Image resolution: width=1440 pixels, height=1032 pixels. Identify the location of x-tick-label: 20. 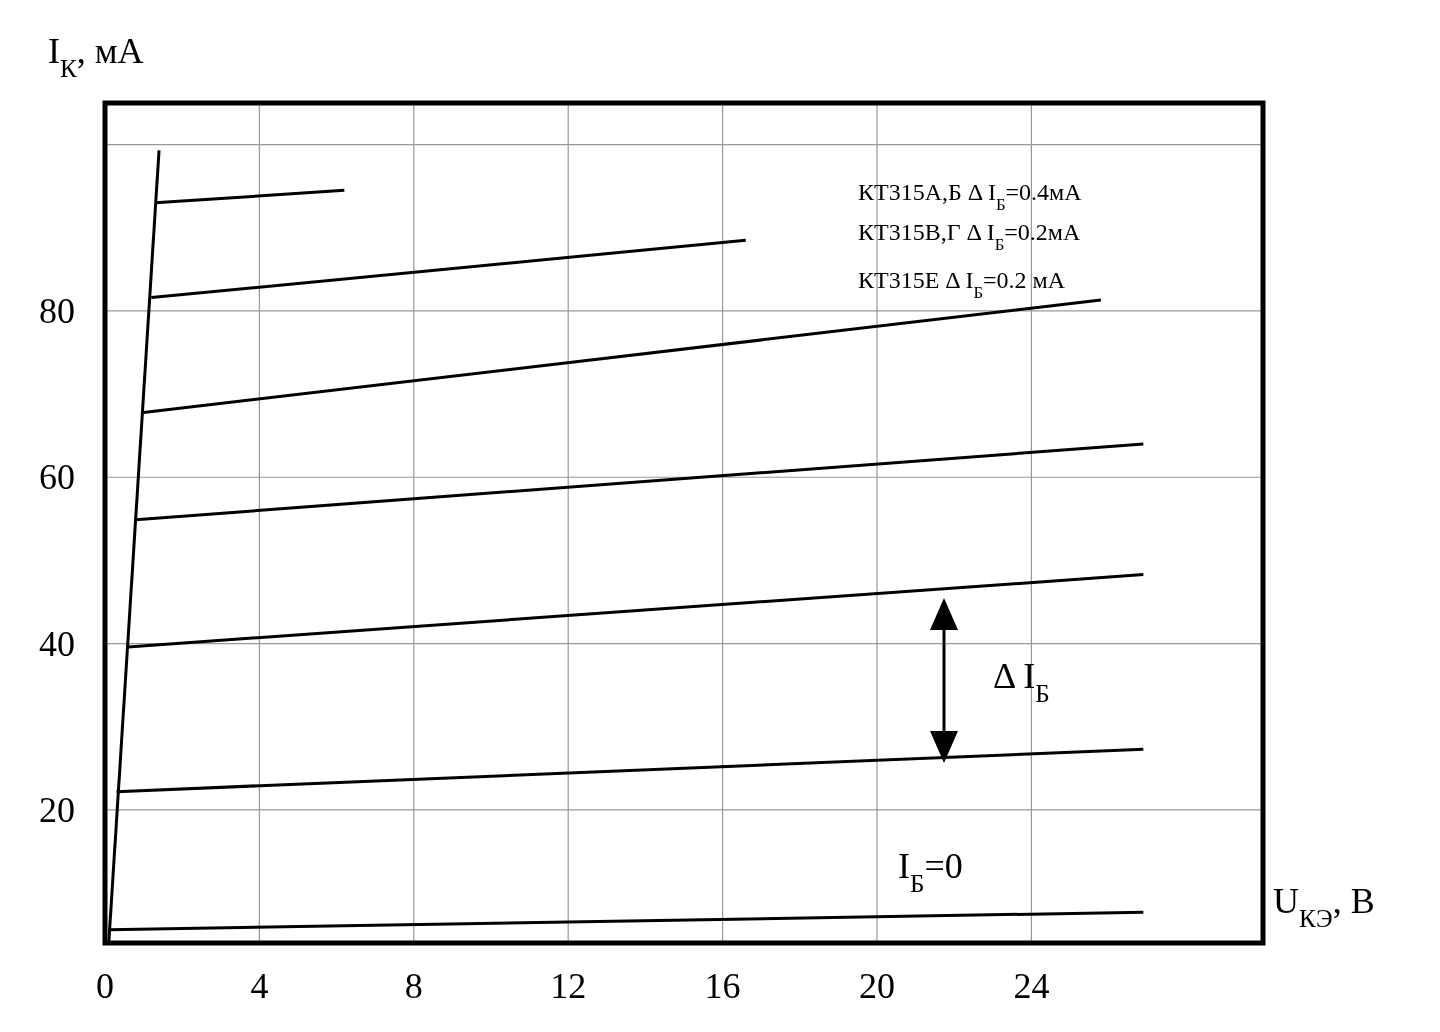
(877, 986).